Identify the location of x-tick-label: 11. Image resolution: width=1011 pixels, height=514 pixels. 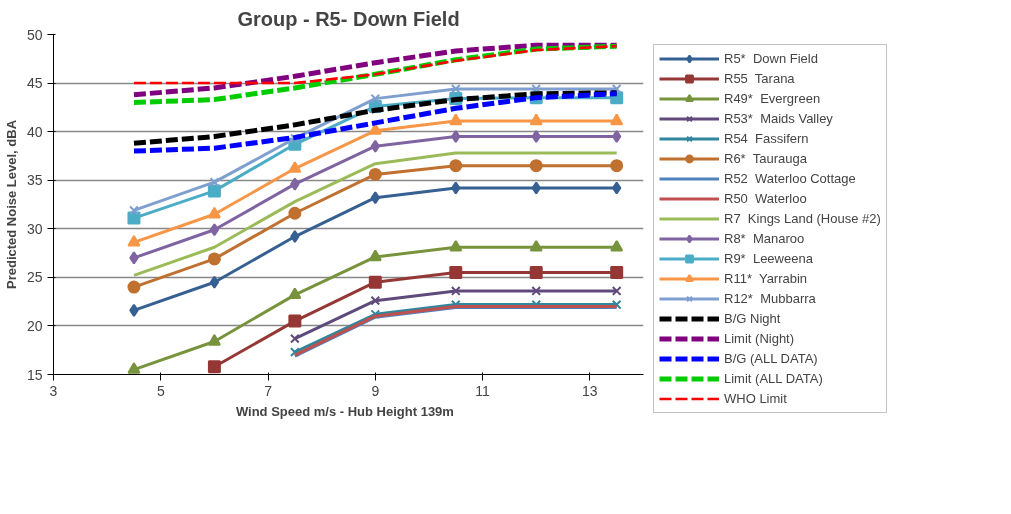
(483, 390).